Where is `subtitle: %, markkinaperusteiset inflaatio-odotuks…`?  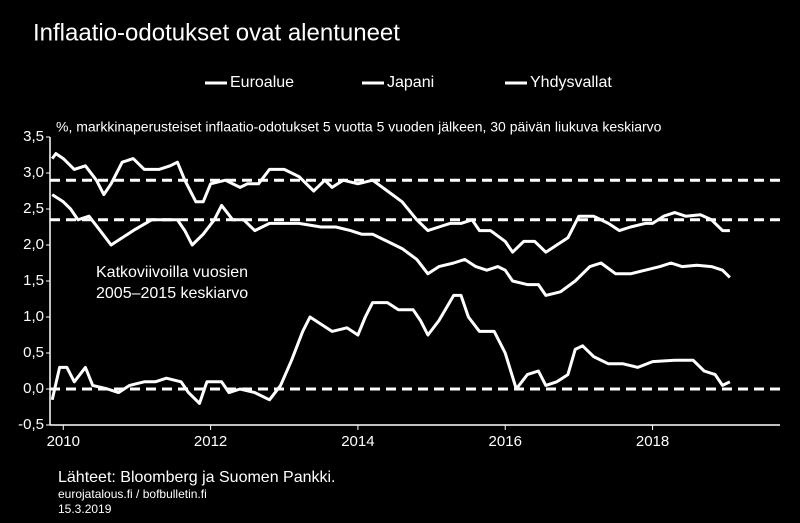 subtitle: %, markkinaperusteiset inflaatio-odotuks… is located at coordinates (359, 127).